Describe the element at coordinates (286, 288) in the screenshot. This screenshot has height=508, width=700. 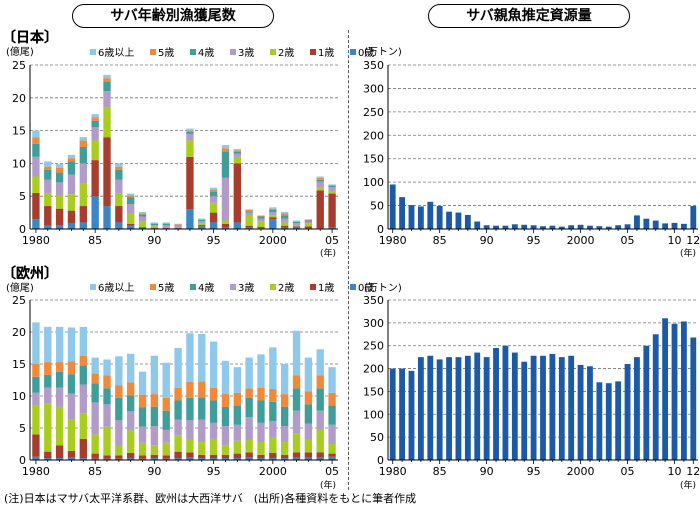
I see `legend-label: 2歳` at that location.